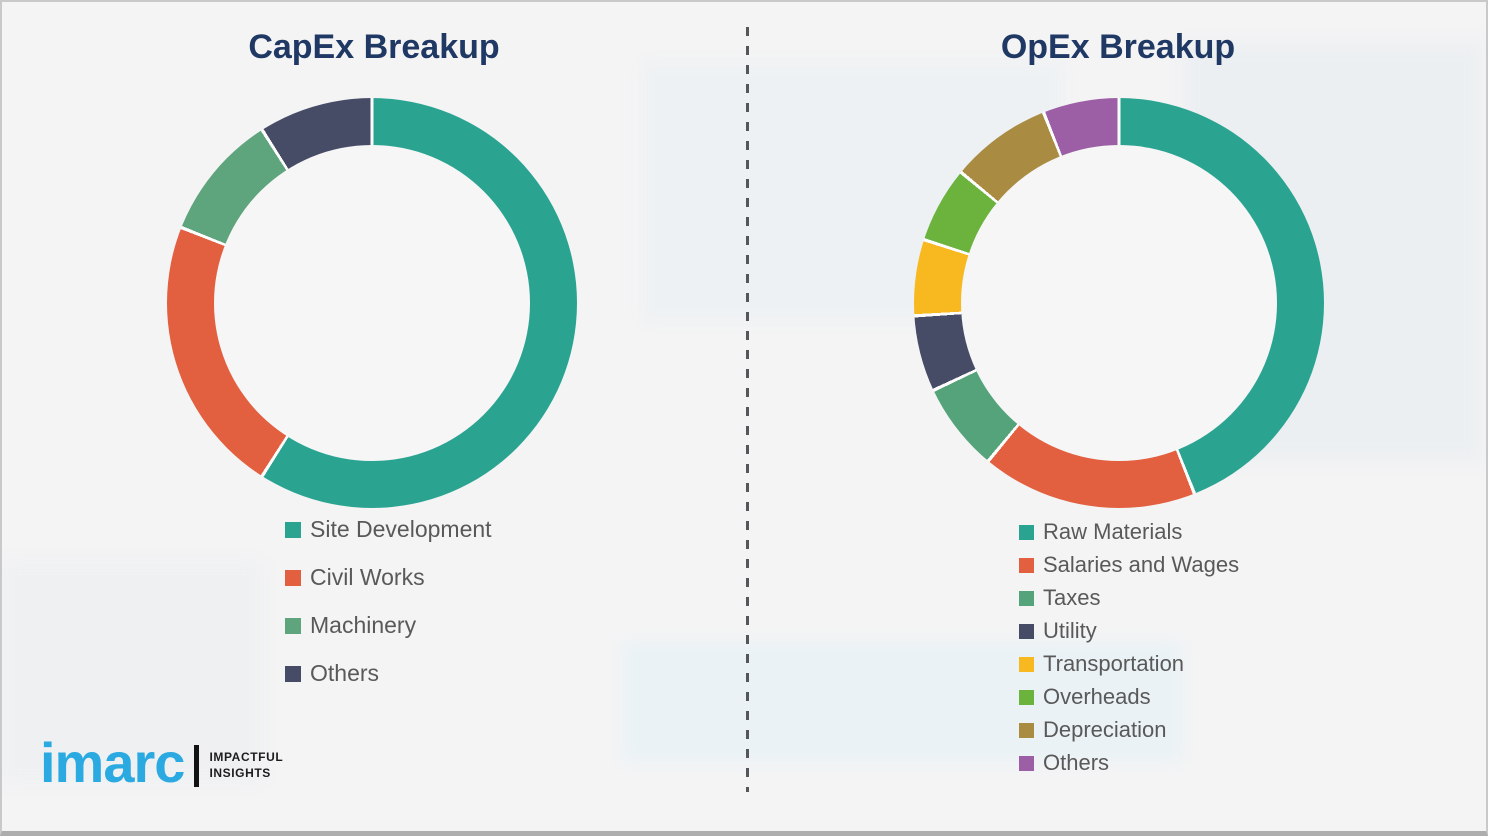 The height and width of the screenshot is (836, 1488). I want to click on imarc-logo: imarc IMPACTFUL INSIGHTS, so click(161, 763).